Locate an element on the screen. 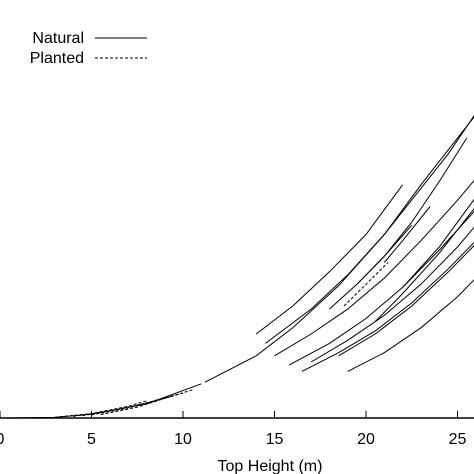  x-tick-label: 25 is located at coordinates (458, 439).